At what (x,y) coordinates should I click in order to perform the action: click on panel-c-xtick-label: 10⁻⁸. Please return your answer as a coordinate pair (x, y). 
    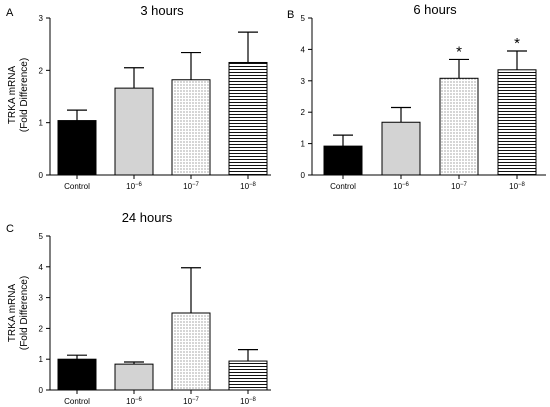
    Looking at the image, I should click on (248, 401).